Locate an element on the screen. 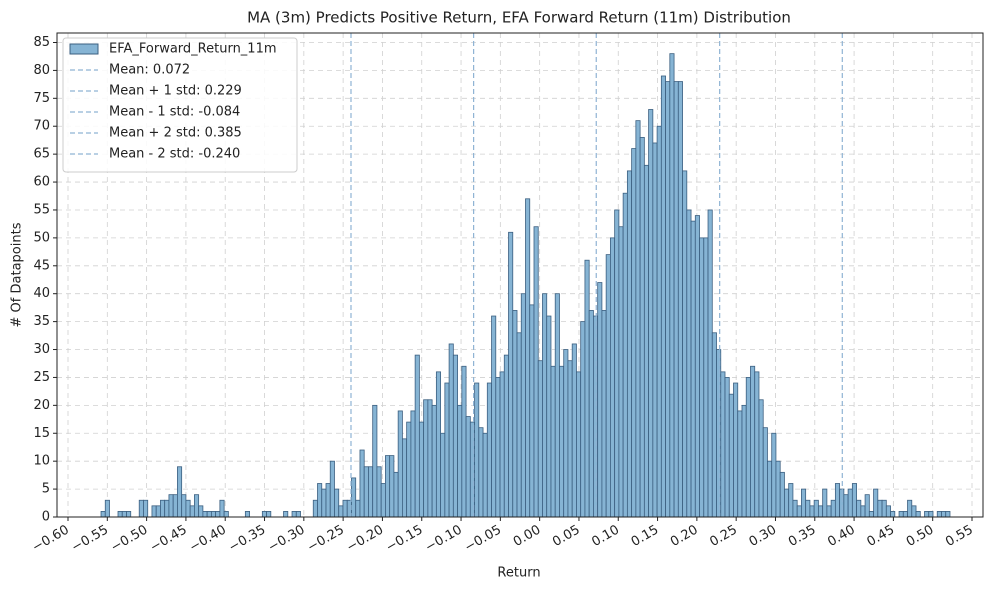 This screenshot has height=594, width=989. y-tick-label: 0 is located at coordinates (46, 517).